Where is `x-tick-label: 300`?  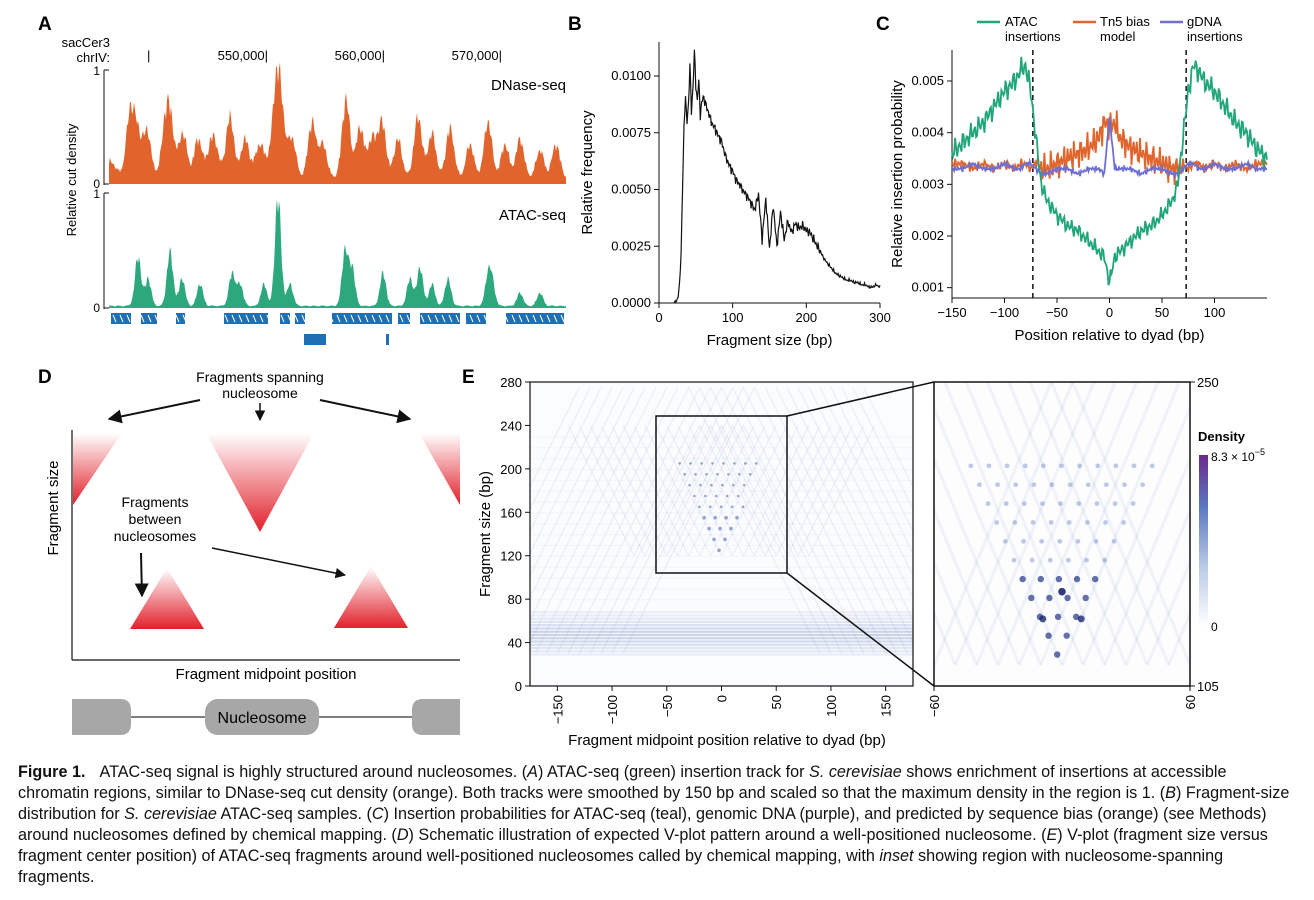 x-tick-label: 300 is located at coordinates (880, 317).